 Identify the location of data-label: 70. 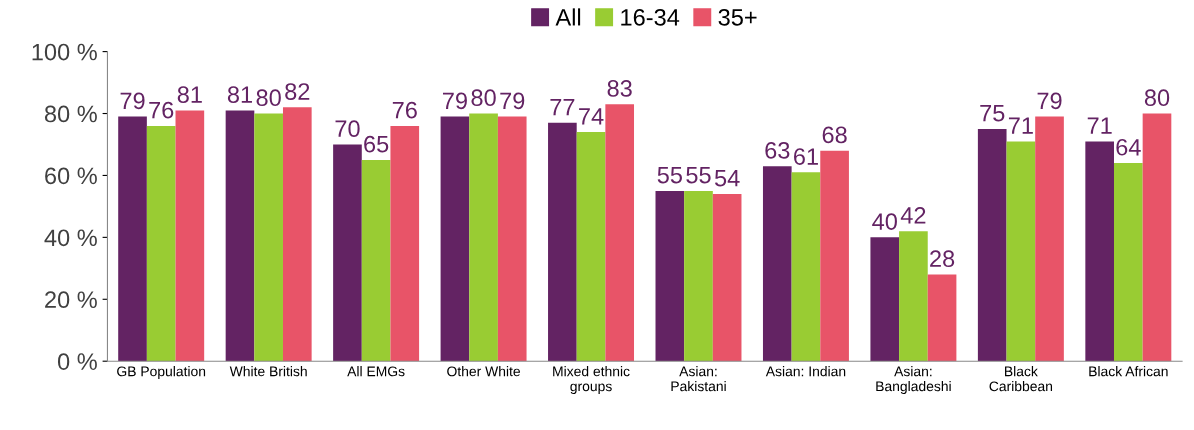
(347, 129).